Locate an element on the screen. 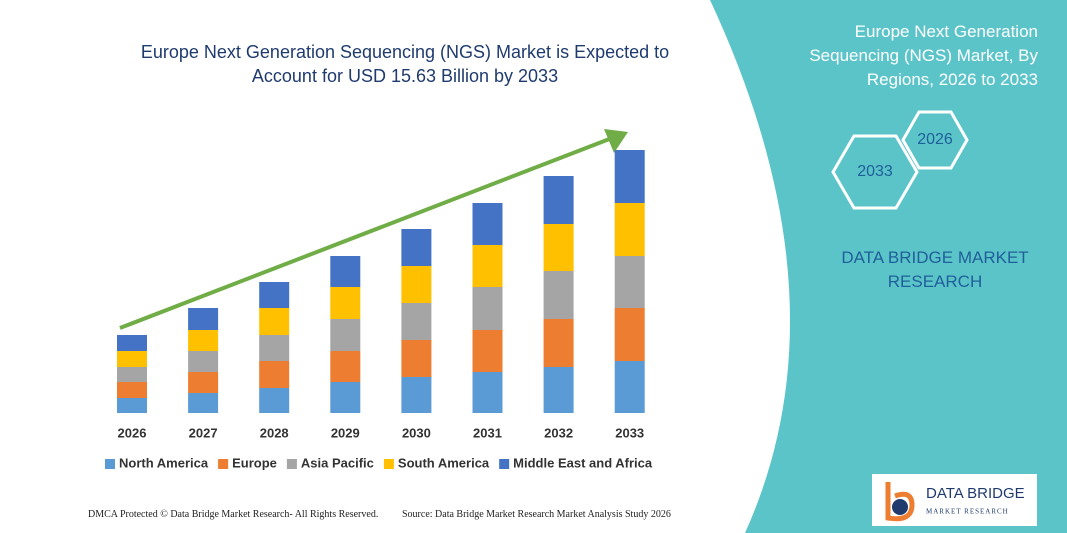 This screenshot has width=1067, height=533. x-tick-label: 2032 is located at coordinates (558, 432).